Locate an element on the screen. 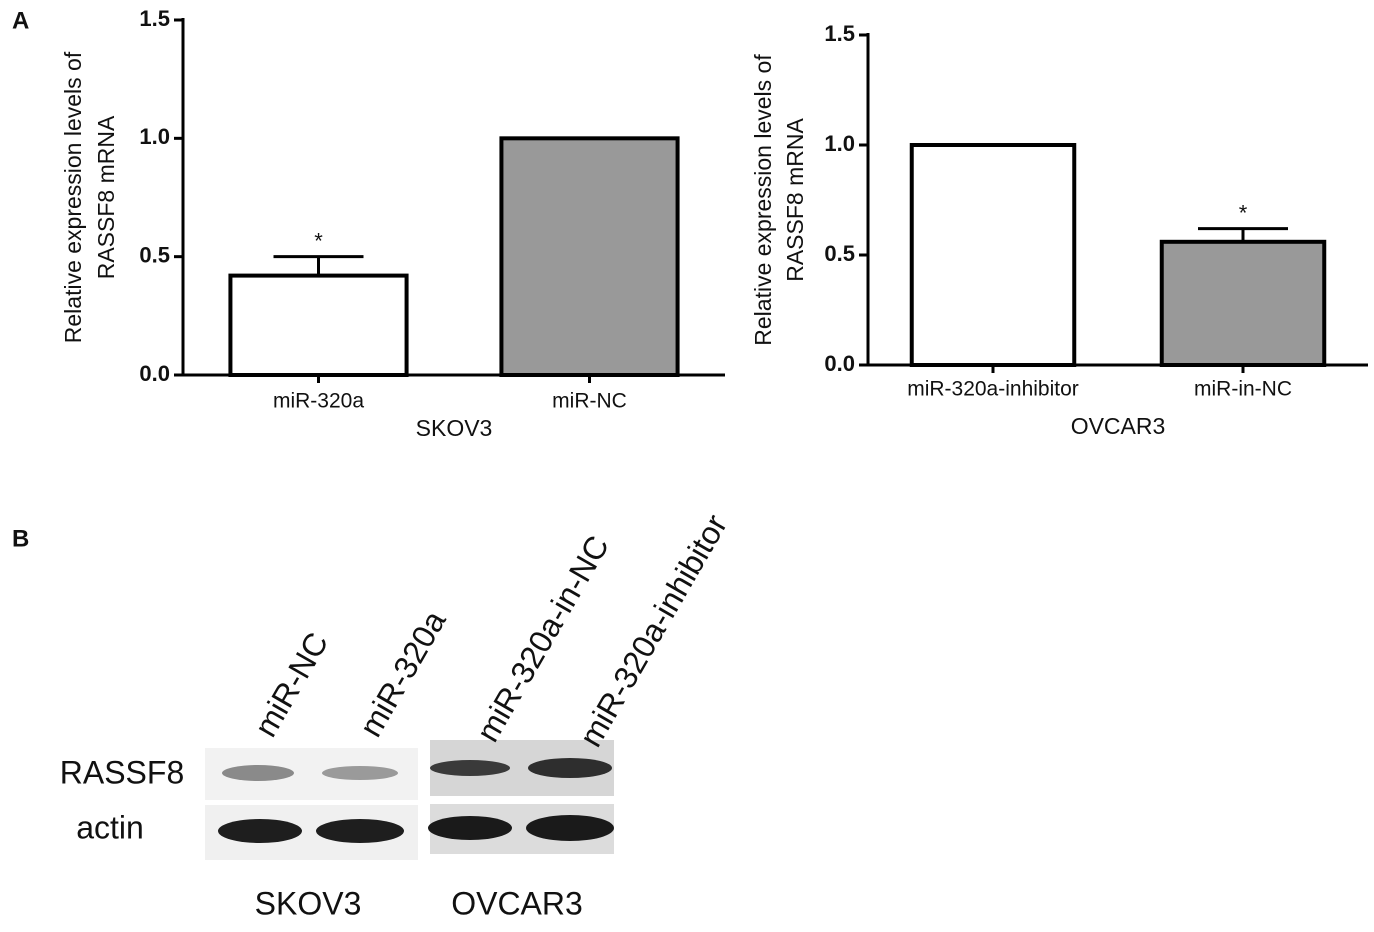  group-label: OVCAR3 is located at coordinates (517, 903).